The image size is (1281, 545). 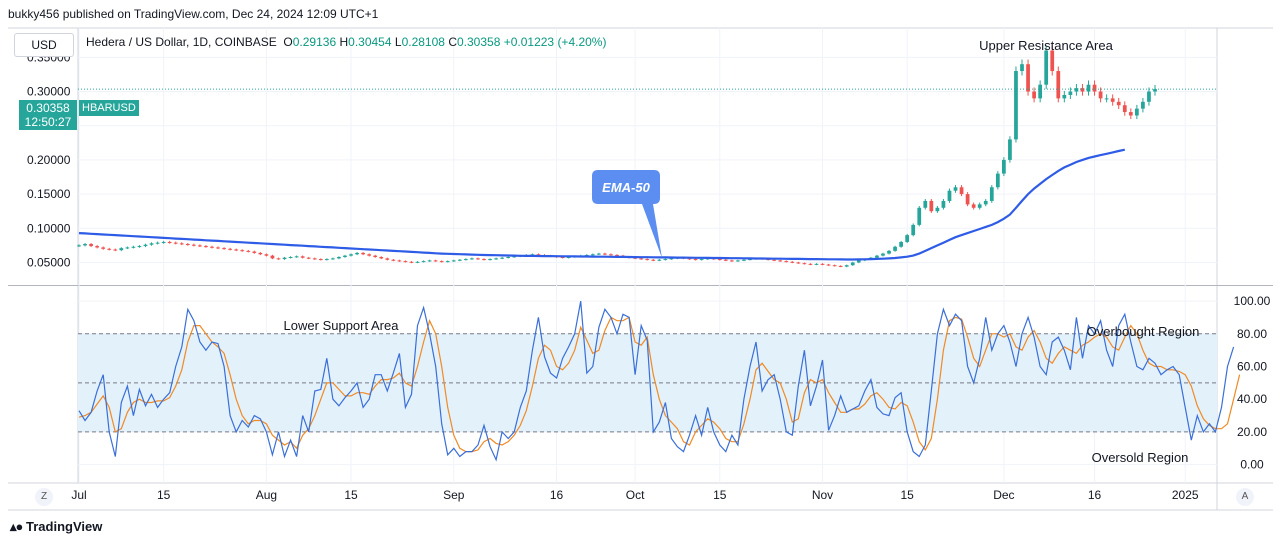 What do you see at coordinates (56, 527) in the screenshot?
I see `tradingview-logo: ▴● TradingView` at bounding box center [56, 527].